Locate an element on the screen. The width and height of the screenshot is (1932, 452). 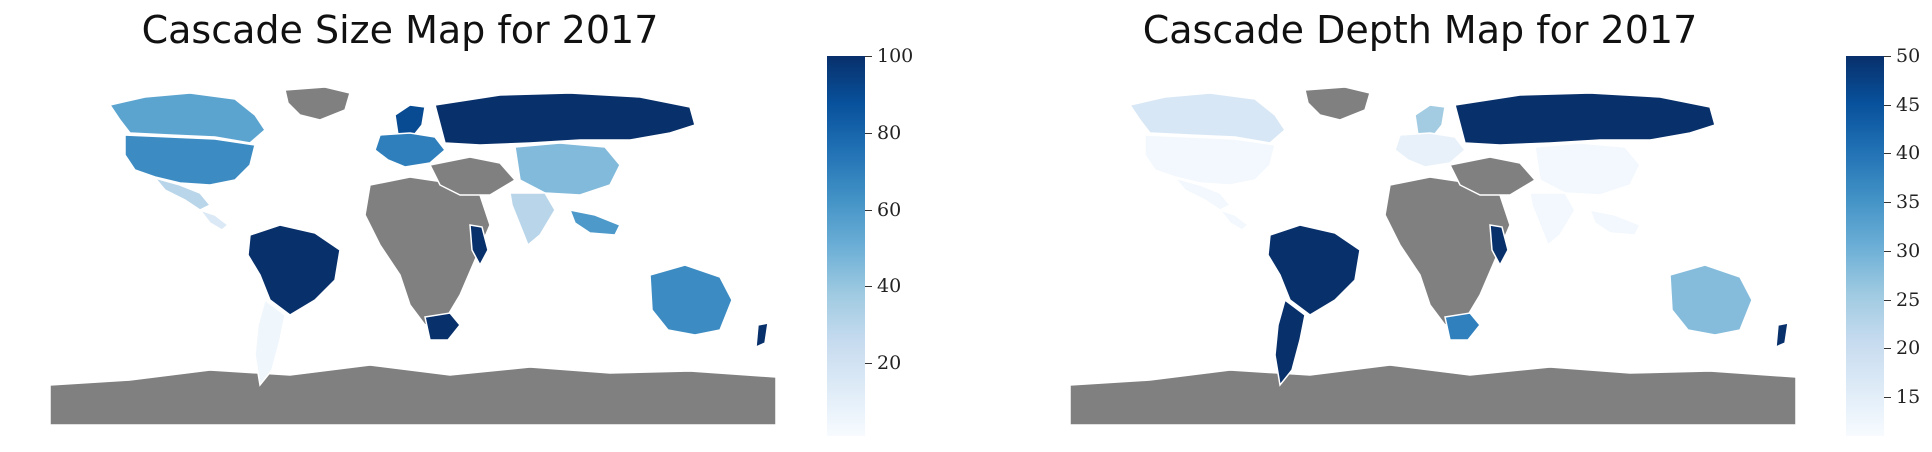
depth-colorbar-ticks: 50 45 40 35 30 25 20 15 is located at coordinates (1908, 240).